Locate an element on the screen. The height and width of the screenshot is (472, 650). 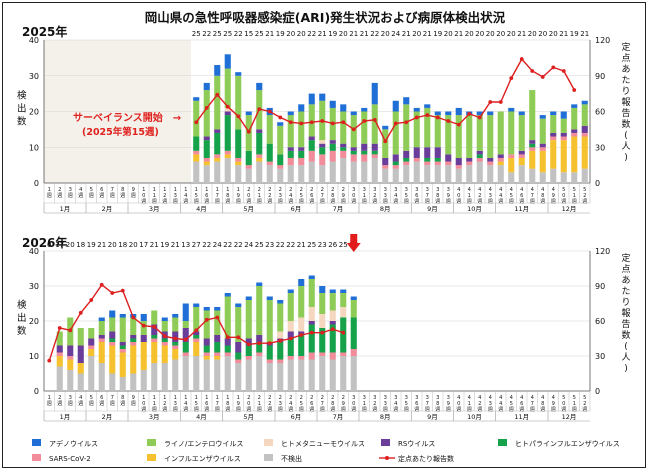
week-label-char: 5 is located at coordinates (563, 190).